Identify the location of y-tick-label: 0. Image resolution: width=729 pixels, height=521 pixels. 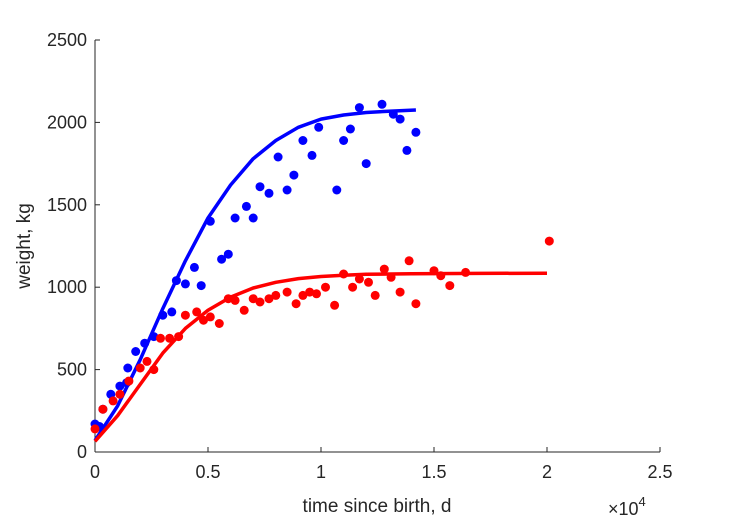
(82, 452).